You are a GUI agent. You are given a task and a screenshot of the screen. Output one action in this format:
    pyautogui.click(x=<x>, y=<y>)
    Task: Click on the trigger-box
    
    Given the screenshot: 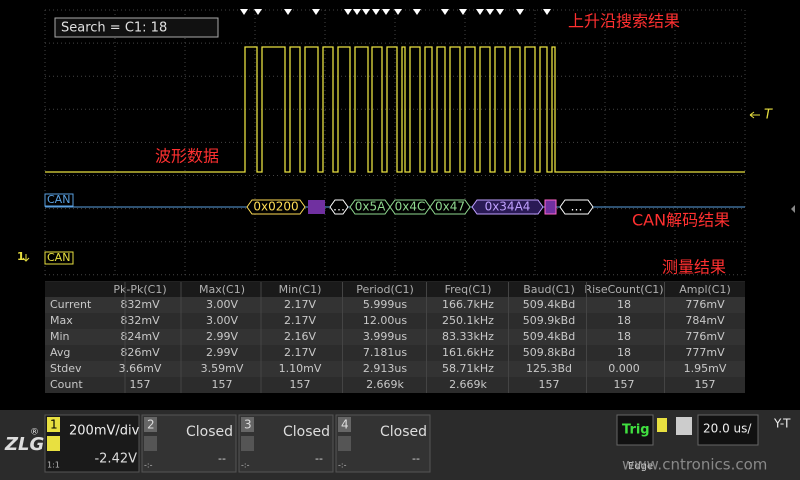 What is the action you would take?
    pyautogui.click(x=635, y=430)
    